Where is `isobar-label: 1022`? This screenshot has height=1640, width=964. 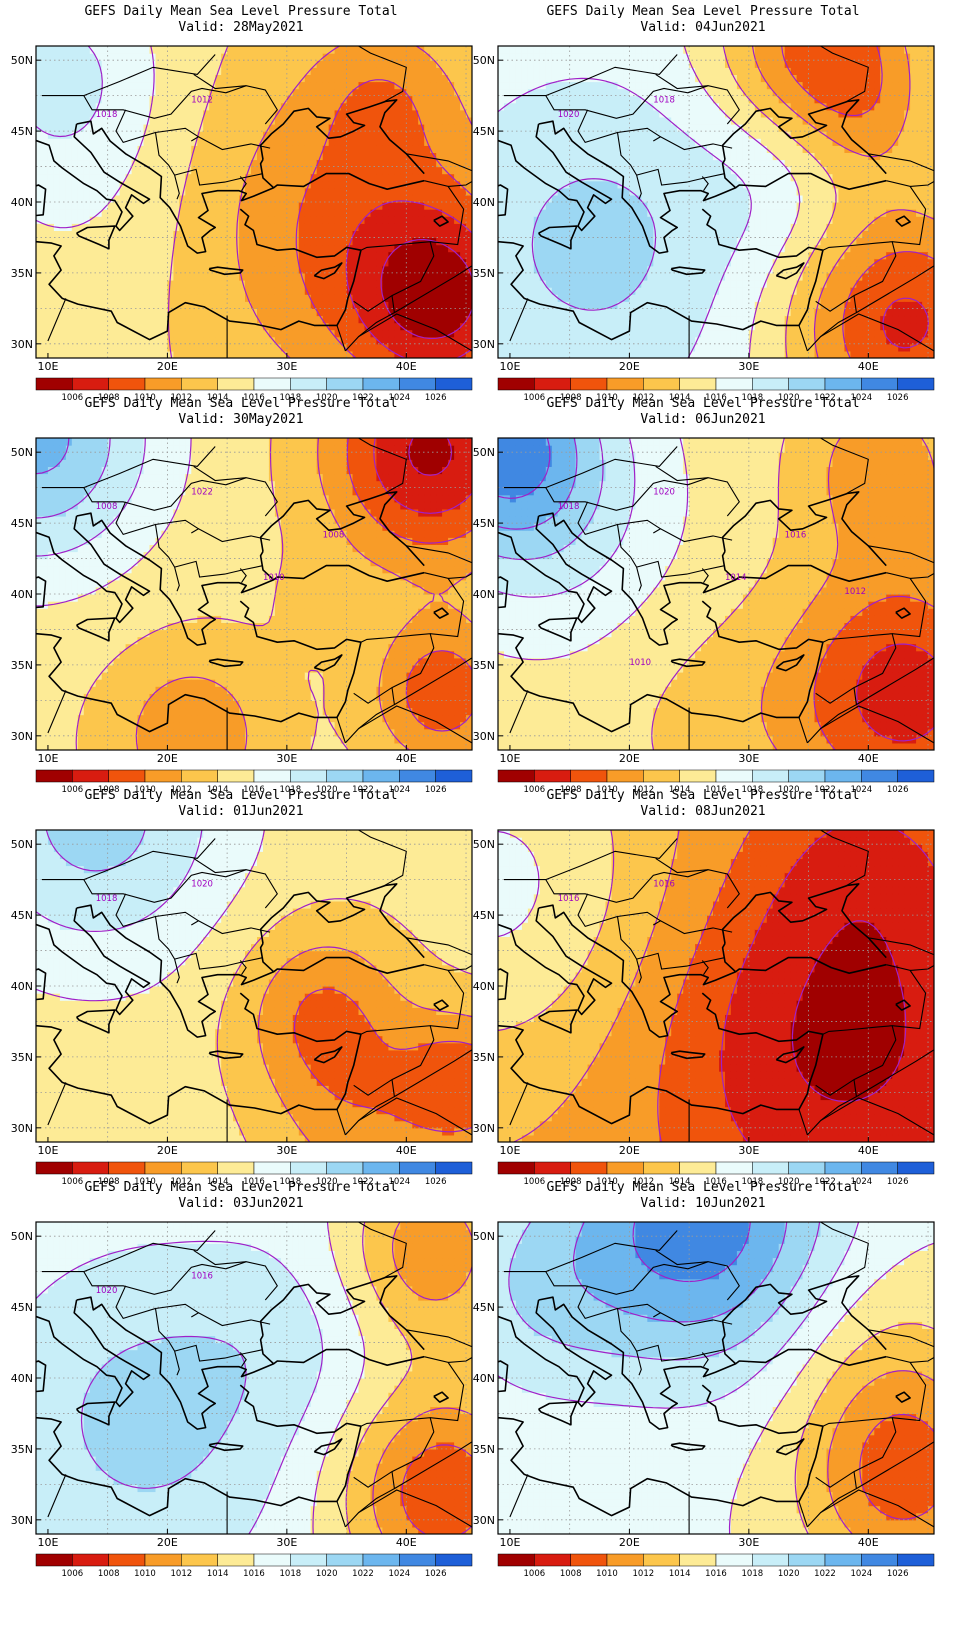
isobar-label: 1022 is located at coordinates (202, 493).